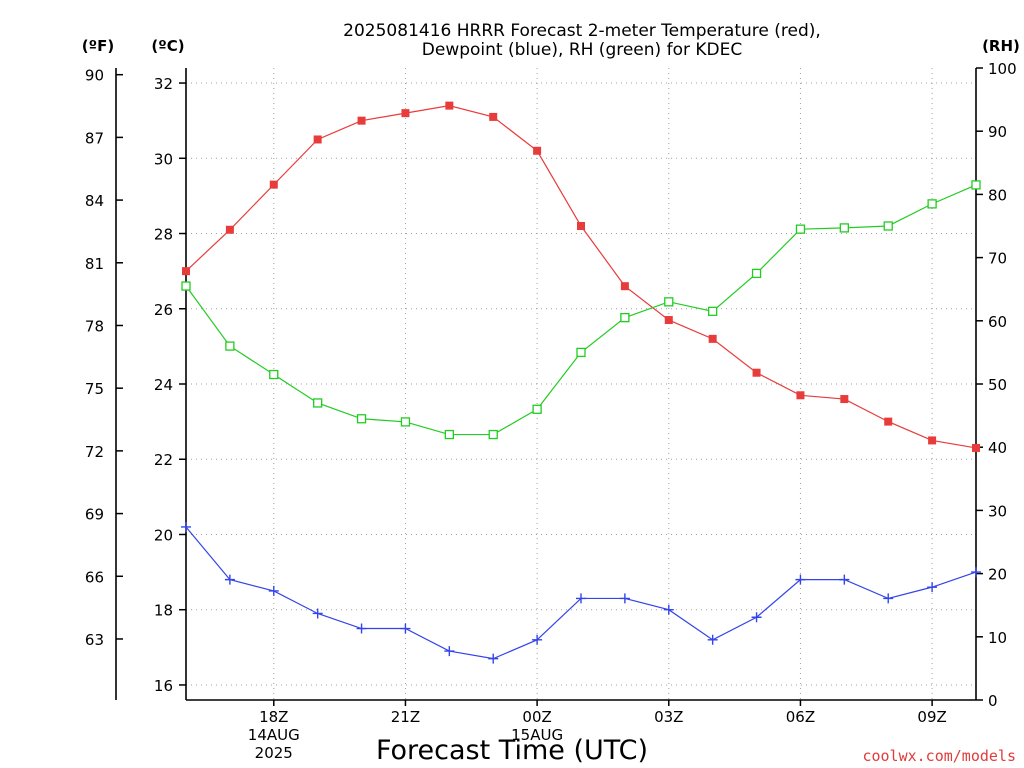 This screenshot has width=1024, height=768. What do you see at coordinates (94, 326) in the screenshot?
I see `fahrenheit-tick-label: 78` at bounding box center [94, 326].